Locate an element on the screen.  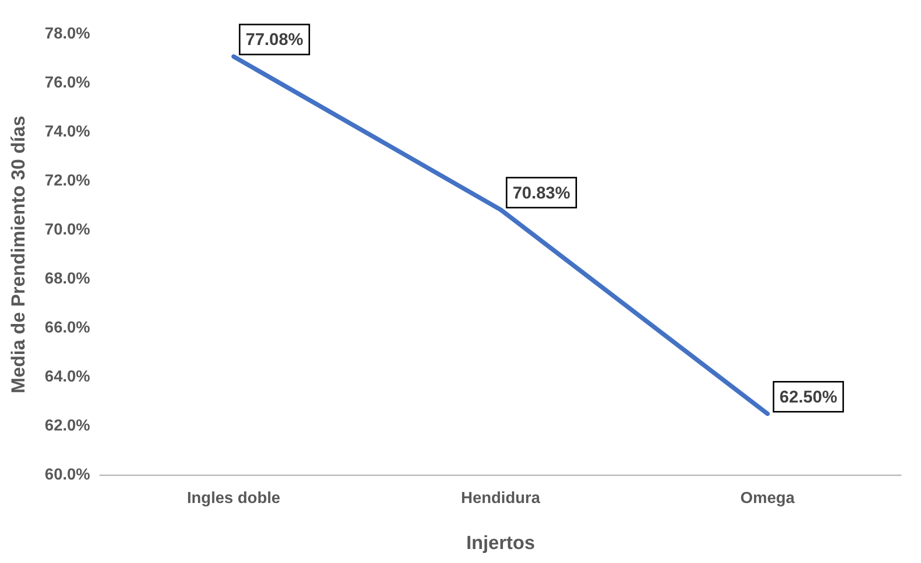
x-tick-label: Omega is located at coordinates (767, 499).